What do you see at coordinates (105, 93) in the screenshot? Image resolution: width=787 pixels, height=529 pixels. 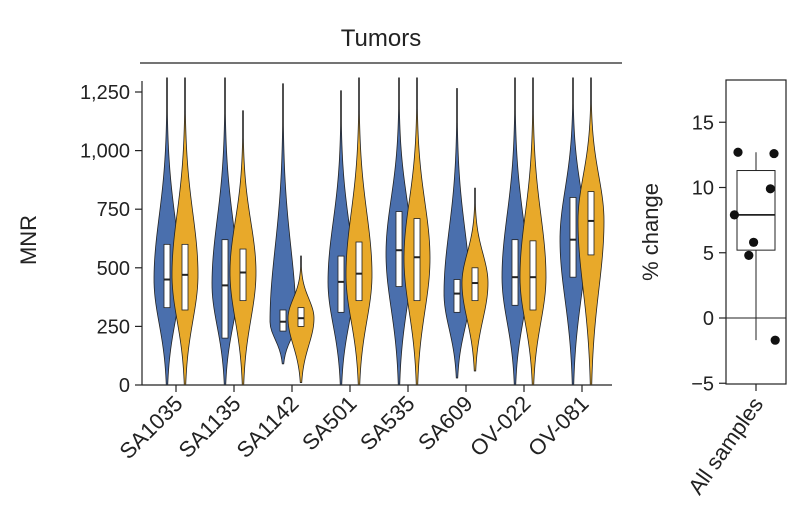 I see `y-tick-label: 1,250` at bounding box center [105, 93].